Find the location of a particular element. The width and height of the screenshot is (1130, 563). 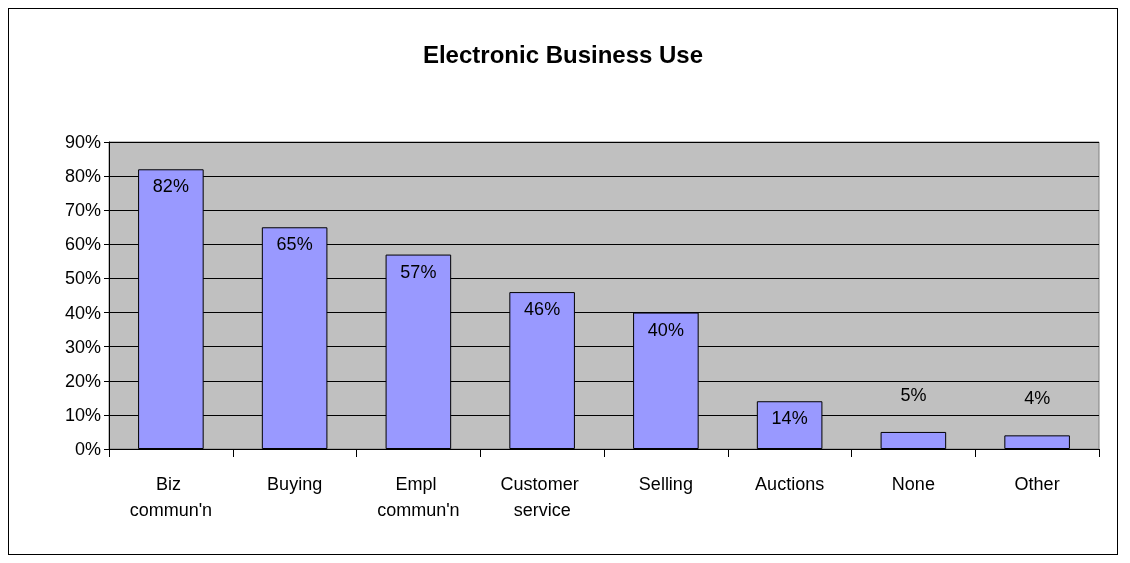

x-tick-label: Auctions is located at coordinates (790, 484).